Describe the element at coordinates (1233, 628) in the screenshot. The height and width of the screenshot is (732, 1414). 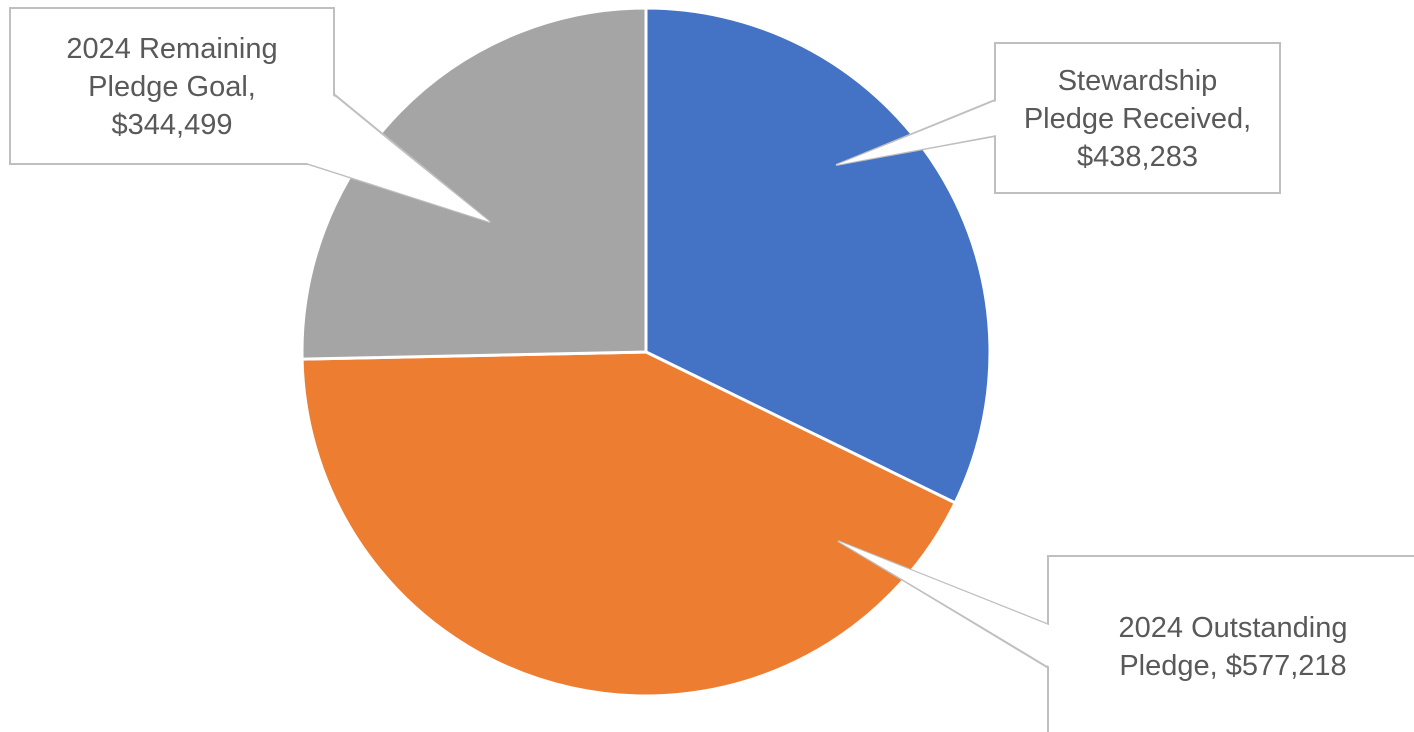
I see `data-label-line: 2024 Outstanding` at that location.